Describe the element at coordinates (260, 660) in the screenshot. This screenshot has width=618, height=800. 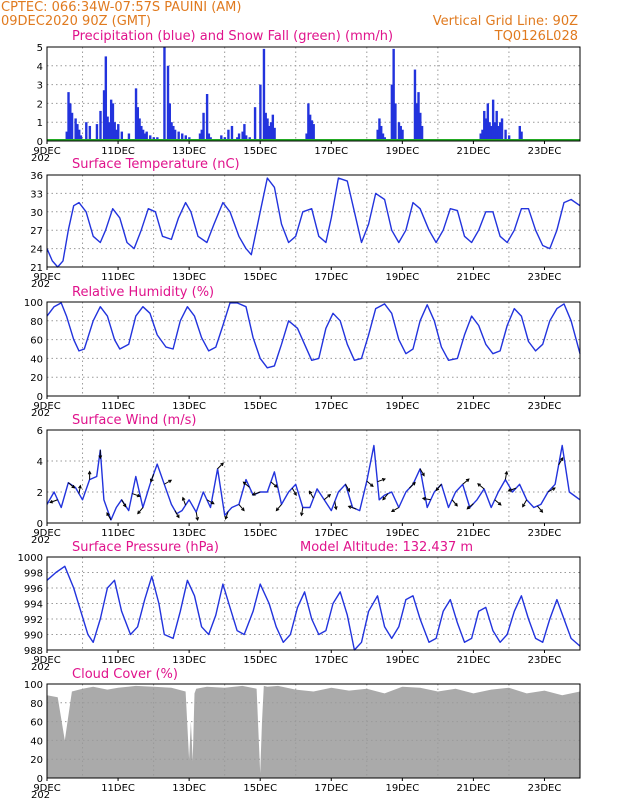
I see `pres-xtick-label: 15DEC` at that location.